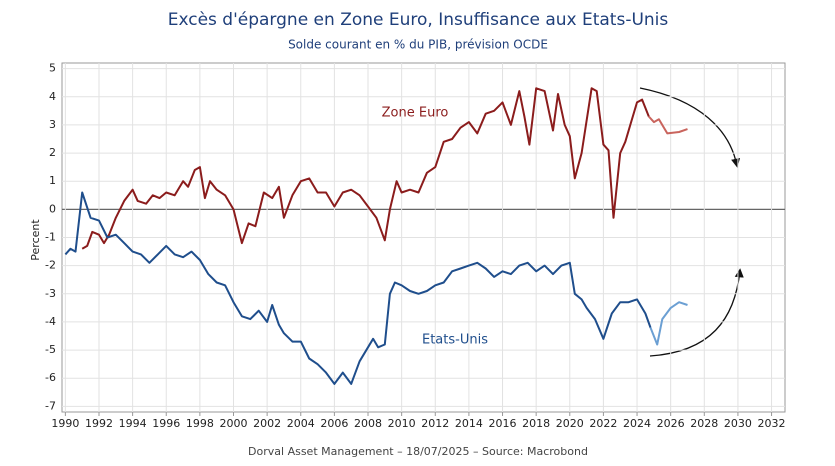 Image resolution: width=835 pixels, height=466 pixels. What do you see at coordinates (402, 423) in the screenshot?
I see `x-tick-label: 2010` at bounding box center [402, 423].